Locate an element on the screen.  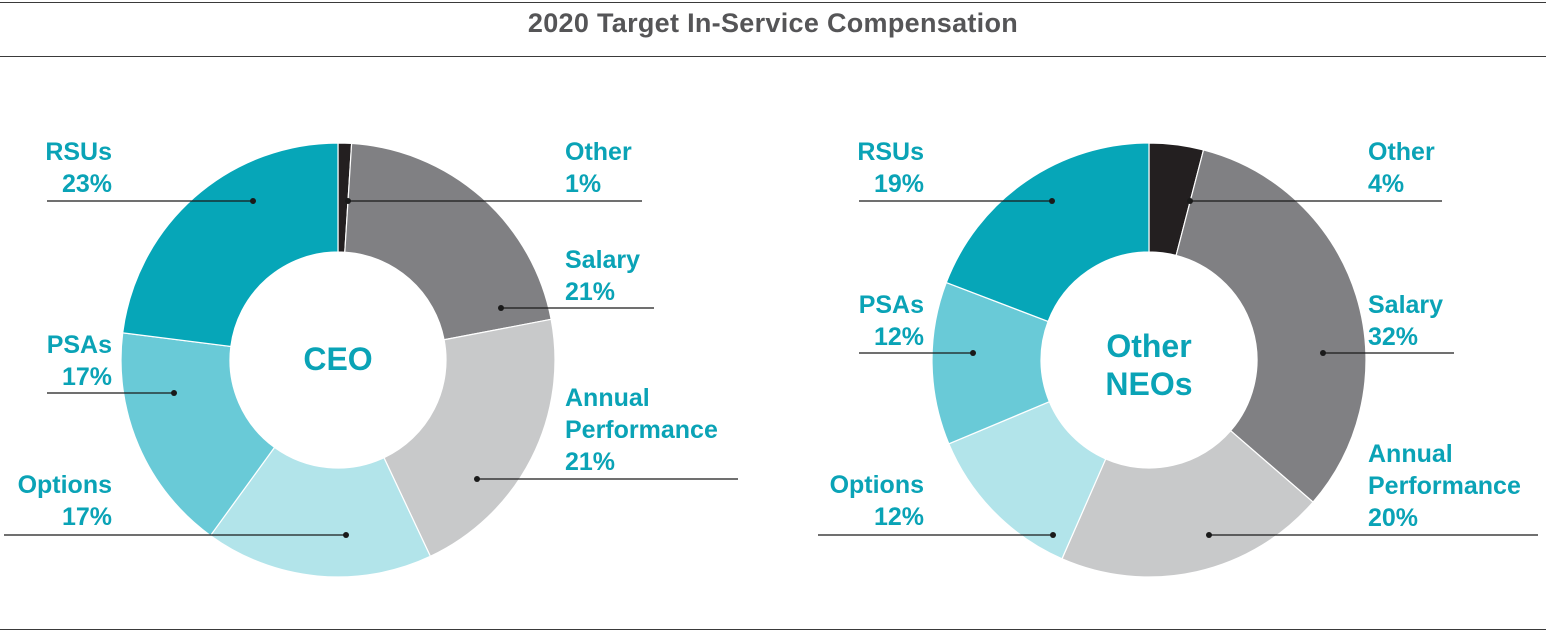
slice-label-rsus: RSUs 23% is located at coordinates (78, 168).